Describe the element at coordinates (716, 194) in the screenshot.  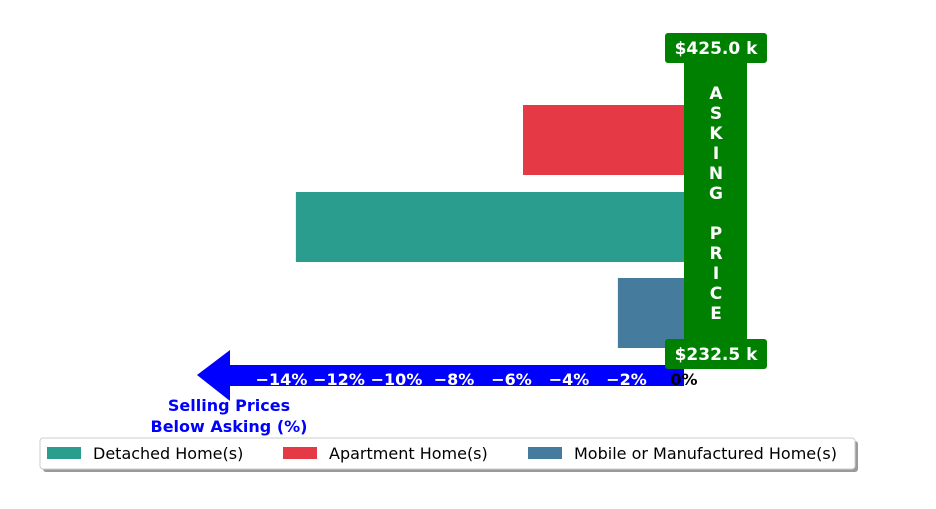
I see `asking-price-letter: G` at that location.